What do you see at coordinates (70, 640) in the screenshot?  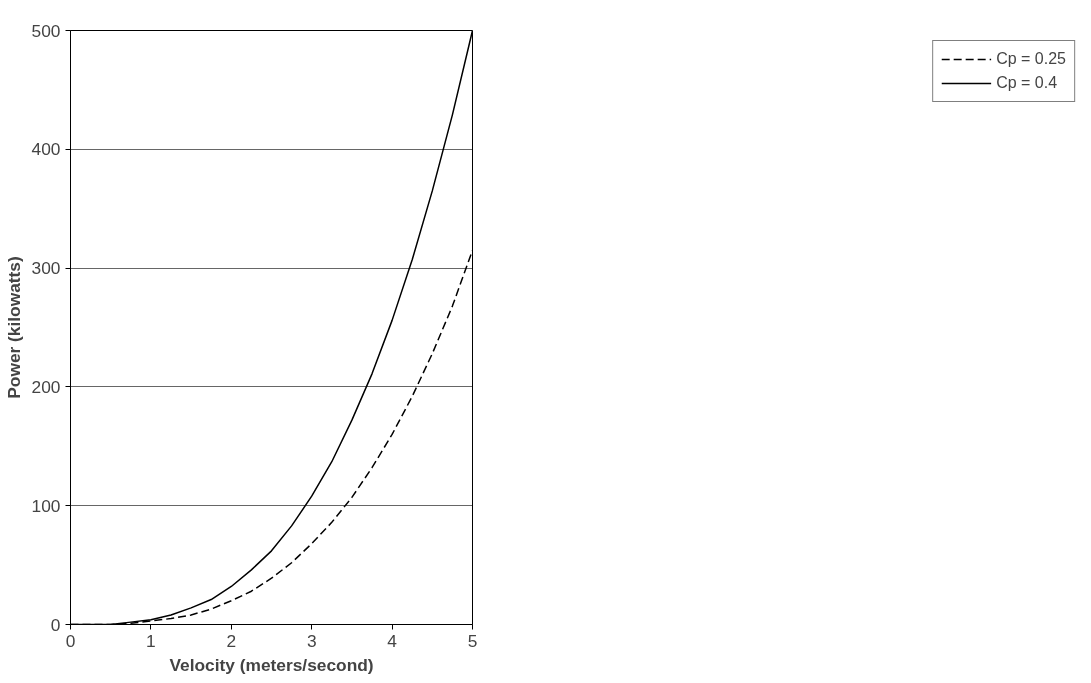 I see `x-tick-label: 0` at bounding box center [70, 640].